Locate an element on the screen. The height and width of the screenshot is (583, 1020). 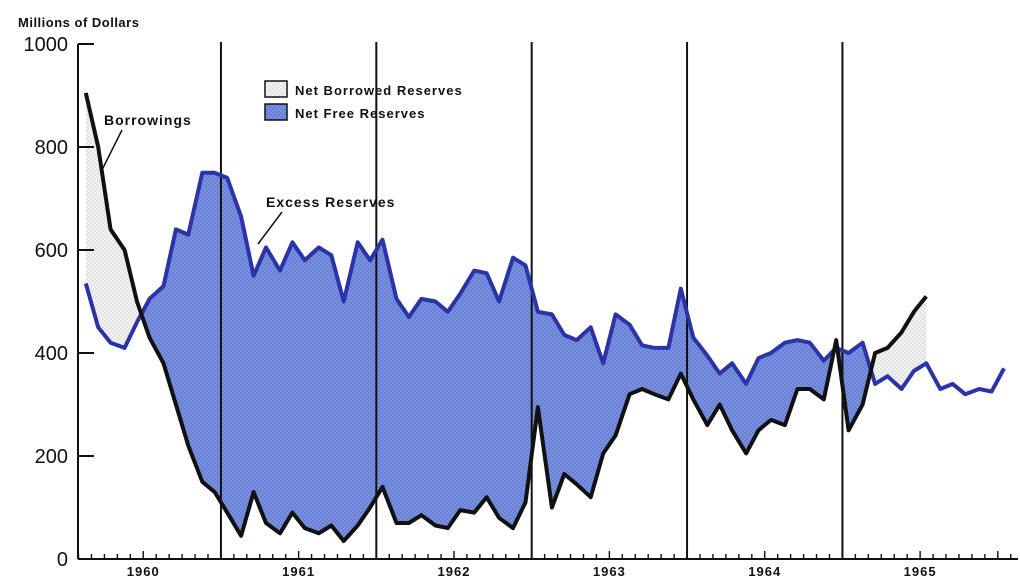
x-tick-label-1: 1961 is located at coordinates (298, 571).